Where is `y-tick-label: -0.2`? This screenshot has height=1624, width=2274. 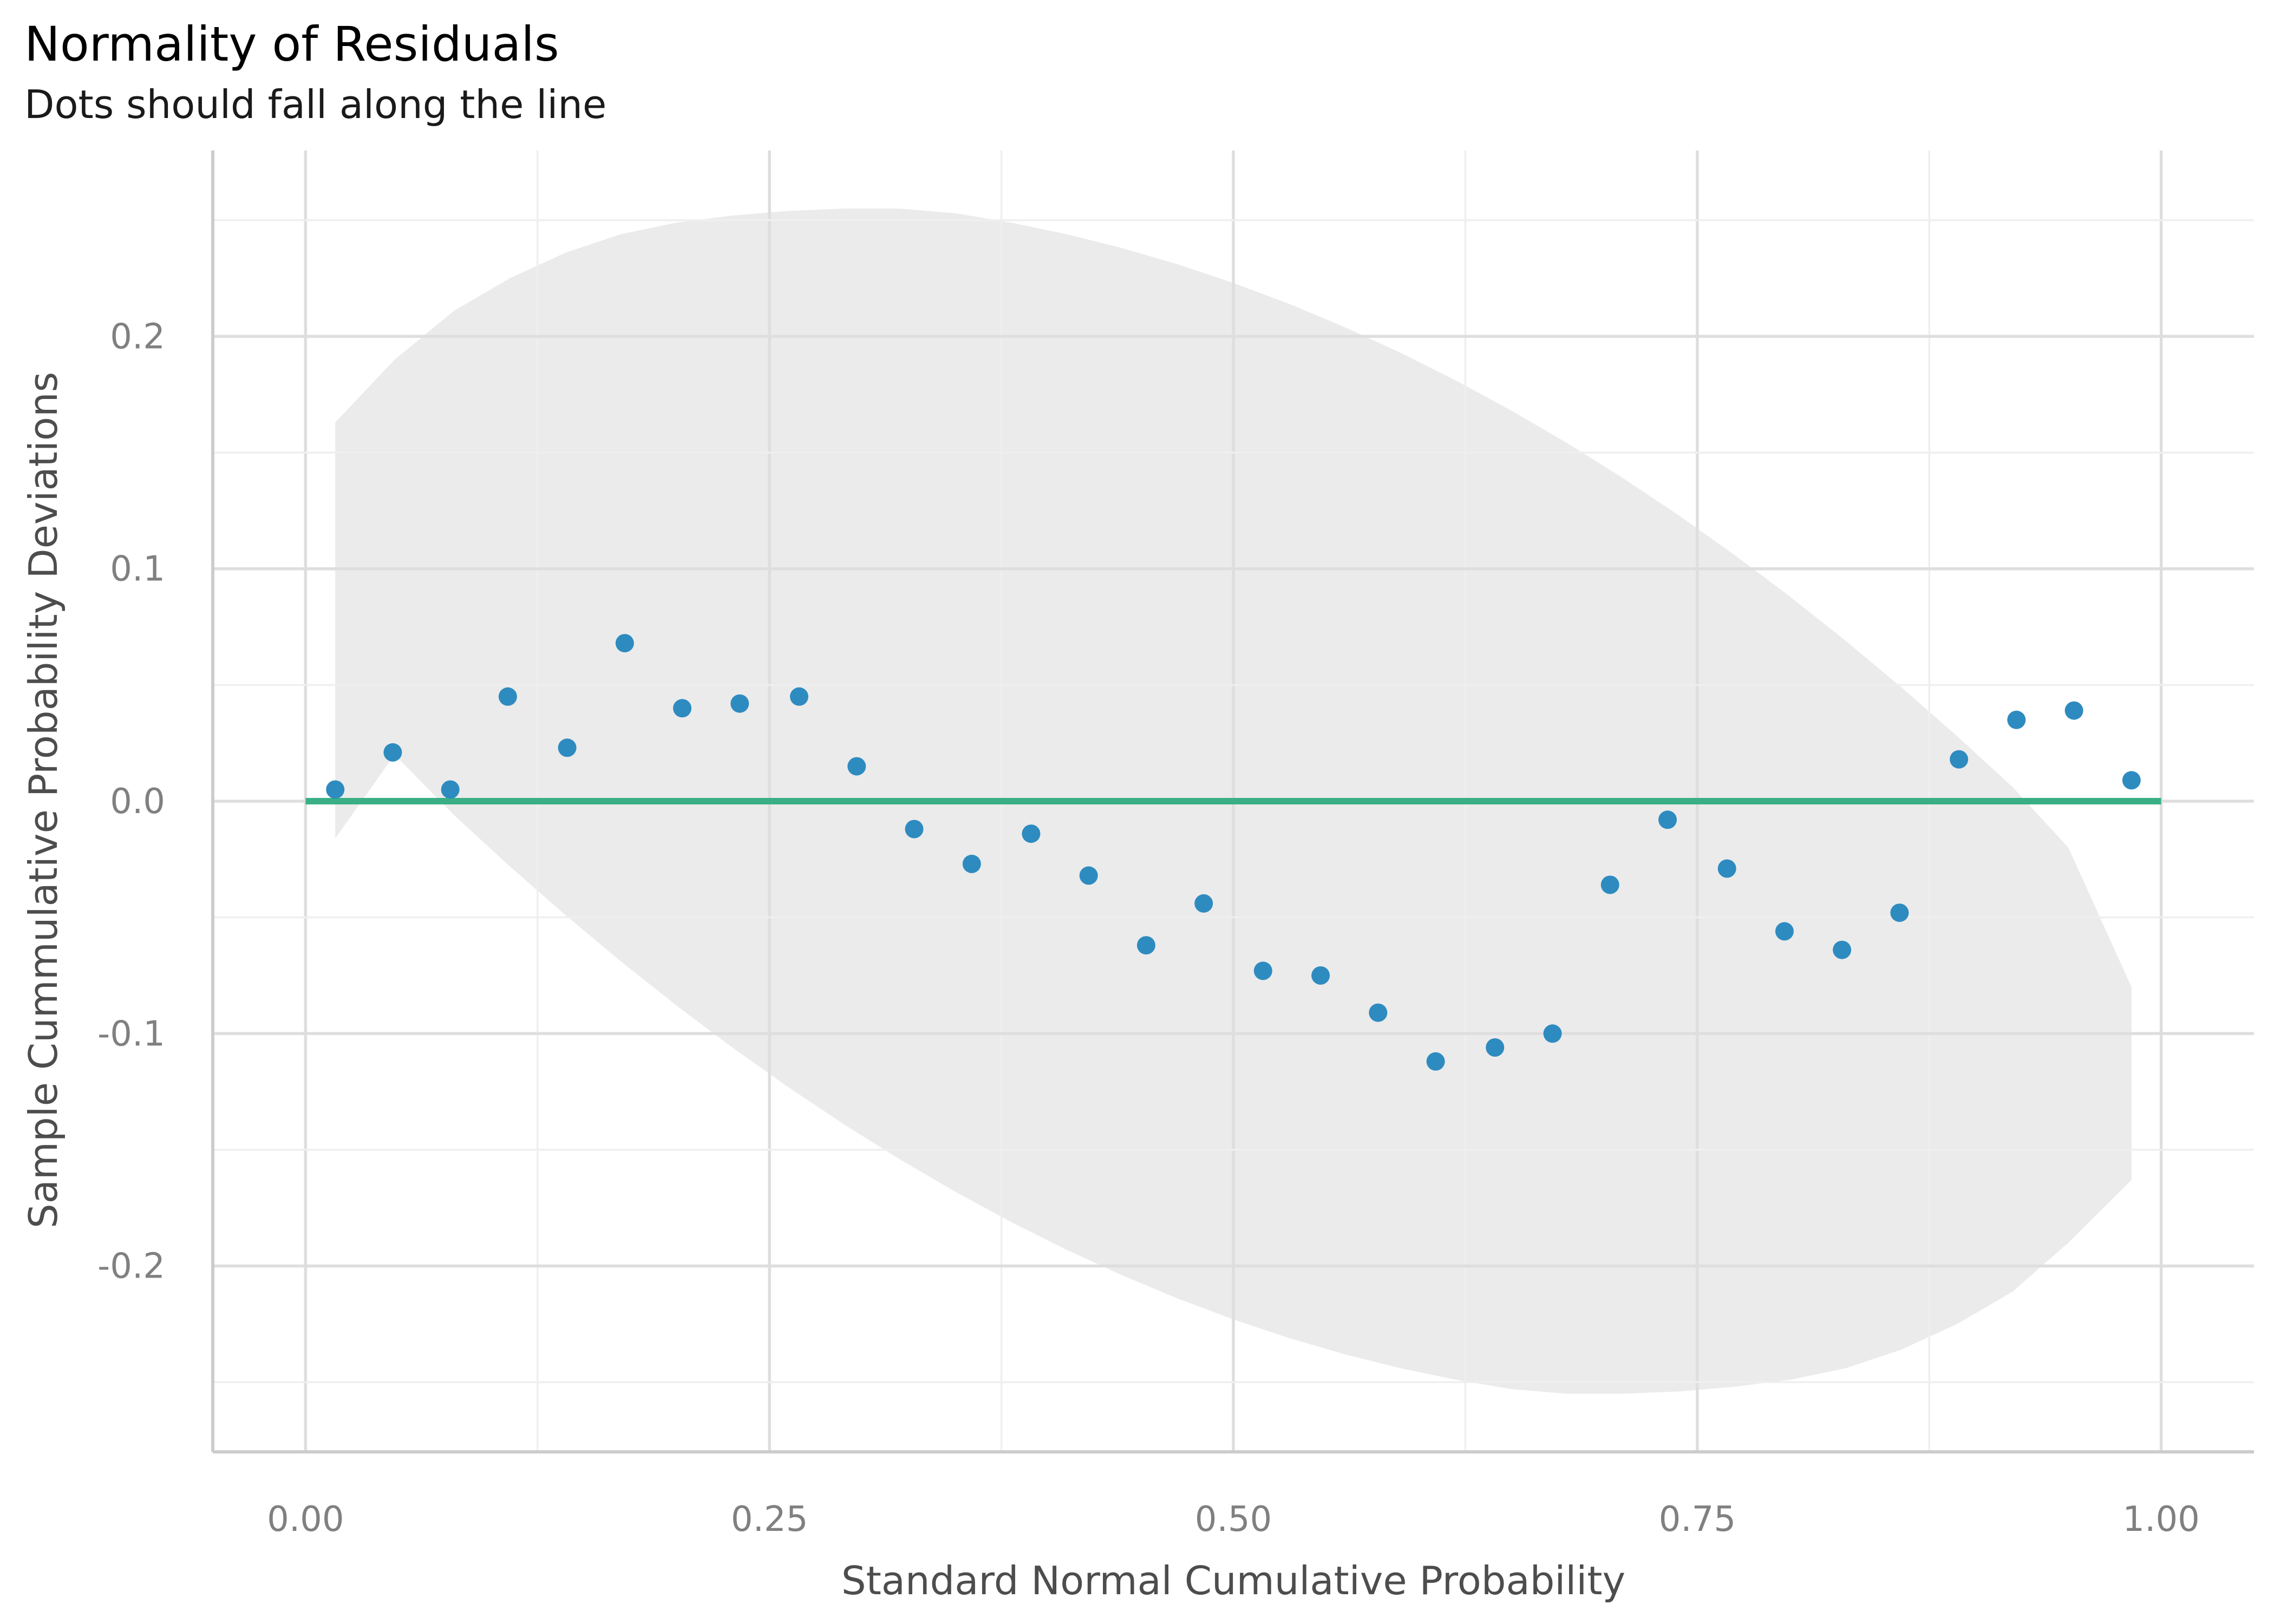
y-tick-label: -0.2 is located at coordinates (131, 1267).